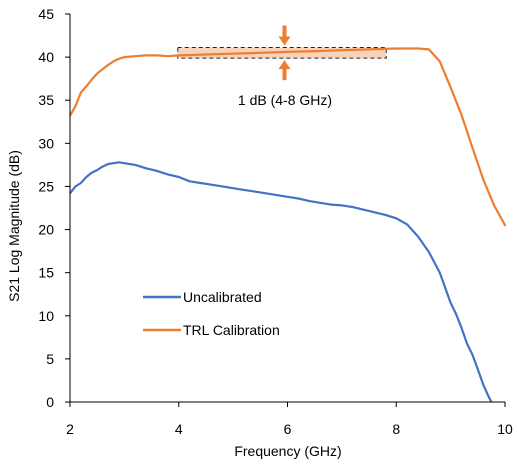  Describe the element at coordinates (222, 297) in the screenshot. I see `legend-label-uncalibrated: Uncalibrated` at that location.